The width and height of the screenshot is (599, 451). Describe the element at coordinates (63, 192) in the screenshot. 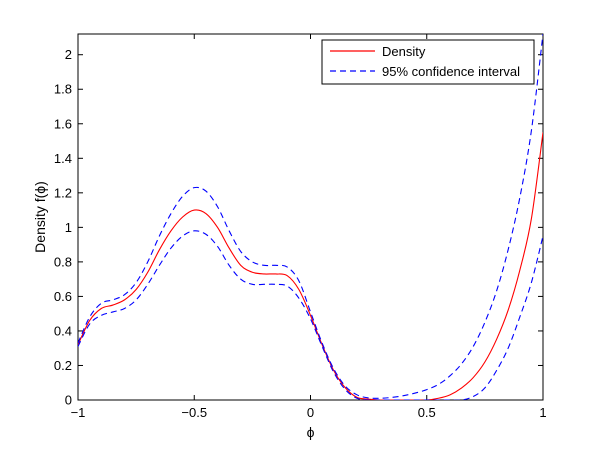

I see `y-tick-label: 1.2` at that location.